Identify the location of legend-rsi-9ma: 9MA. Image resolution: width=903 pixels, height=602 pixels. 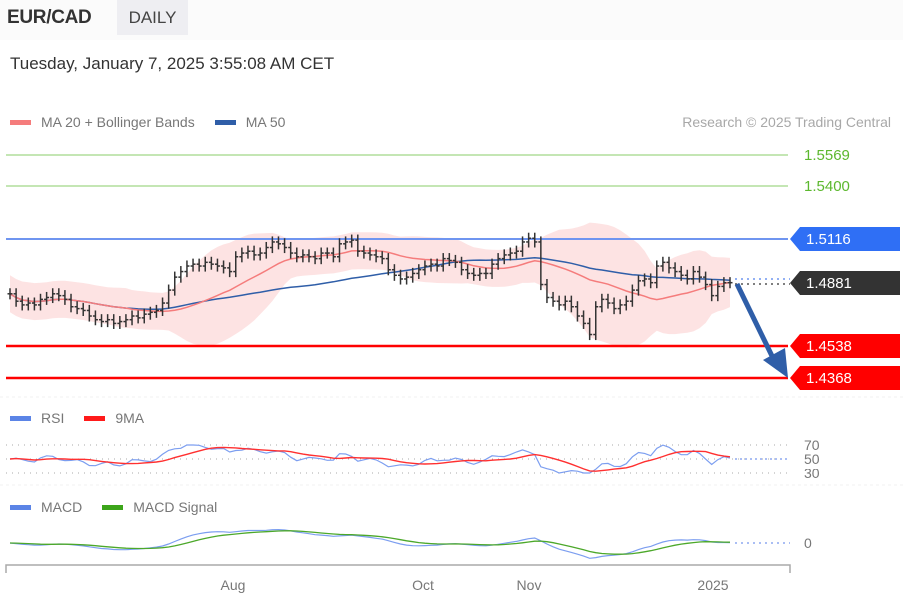
(114, 418).